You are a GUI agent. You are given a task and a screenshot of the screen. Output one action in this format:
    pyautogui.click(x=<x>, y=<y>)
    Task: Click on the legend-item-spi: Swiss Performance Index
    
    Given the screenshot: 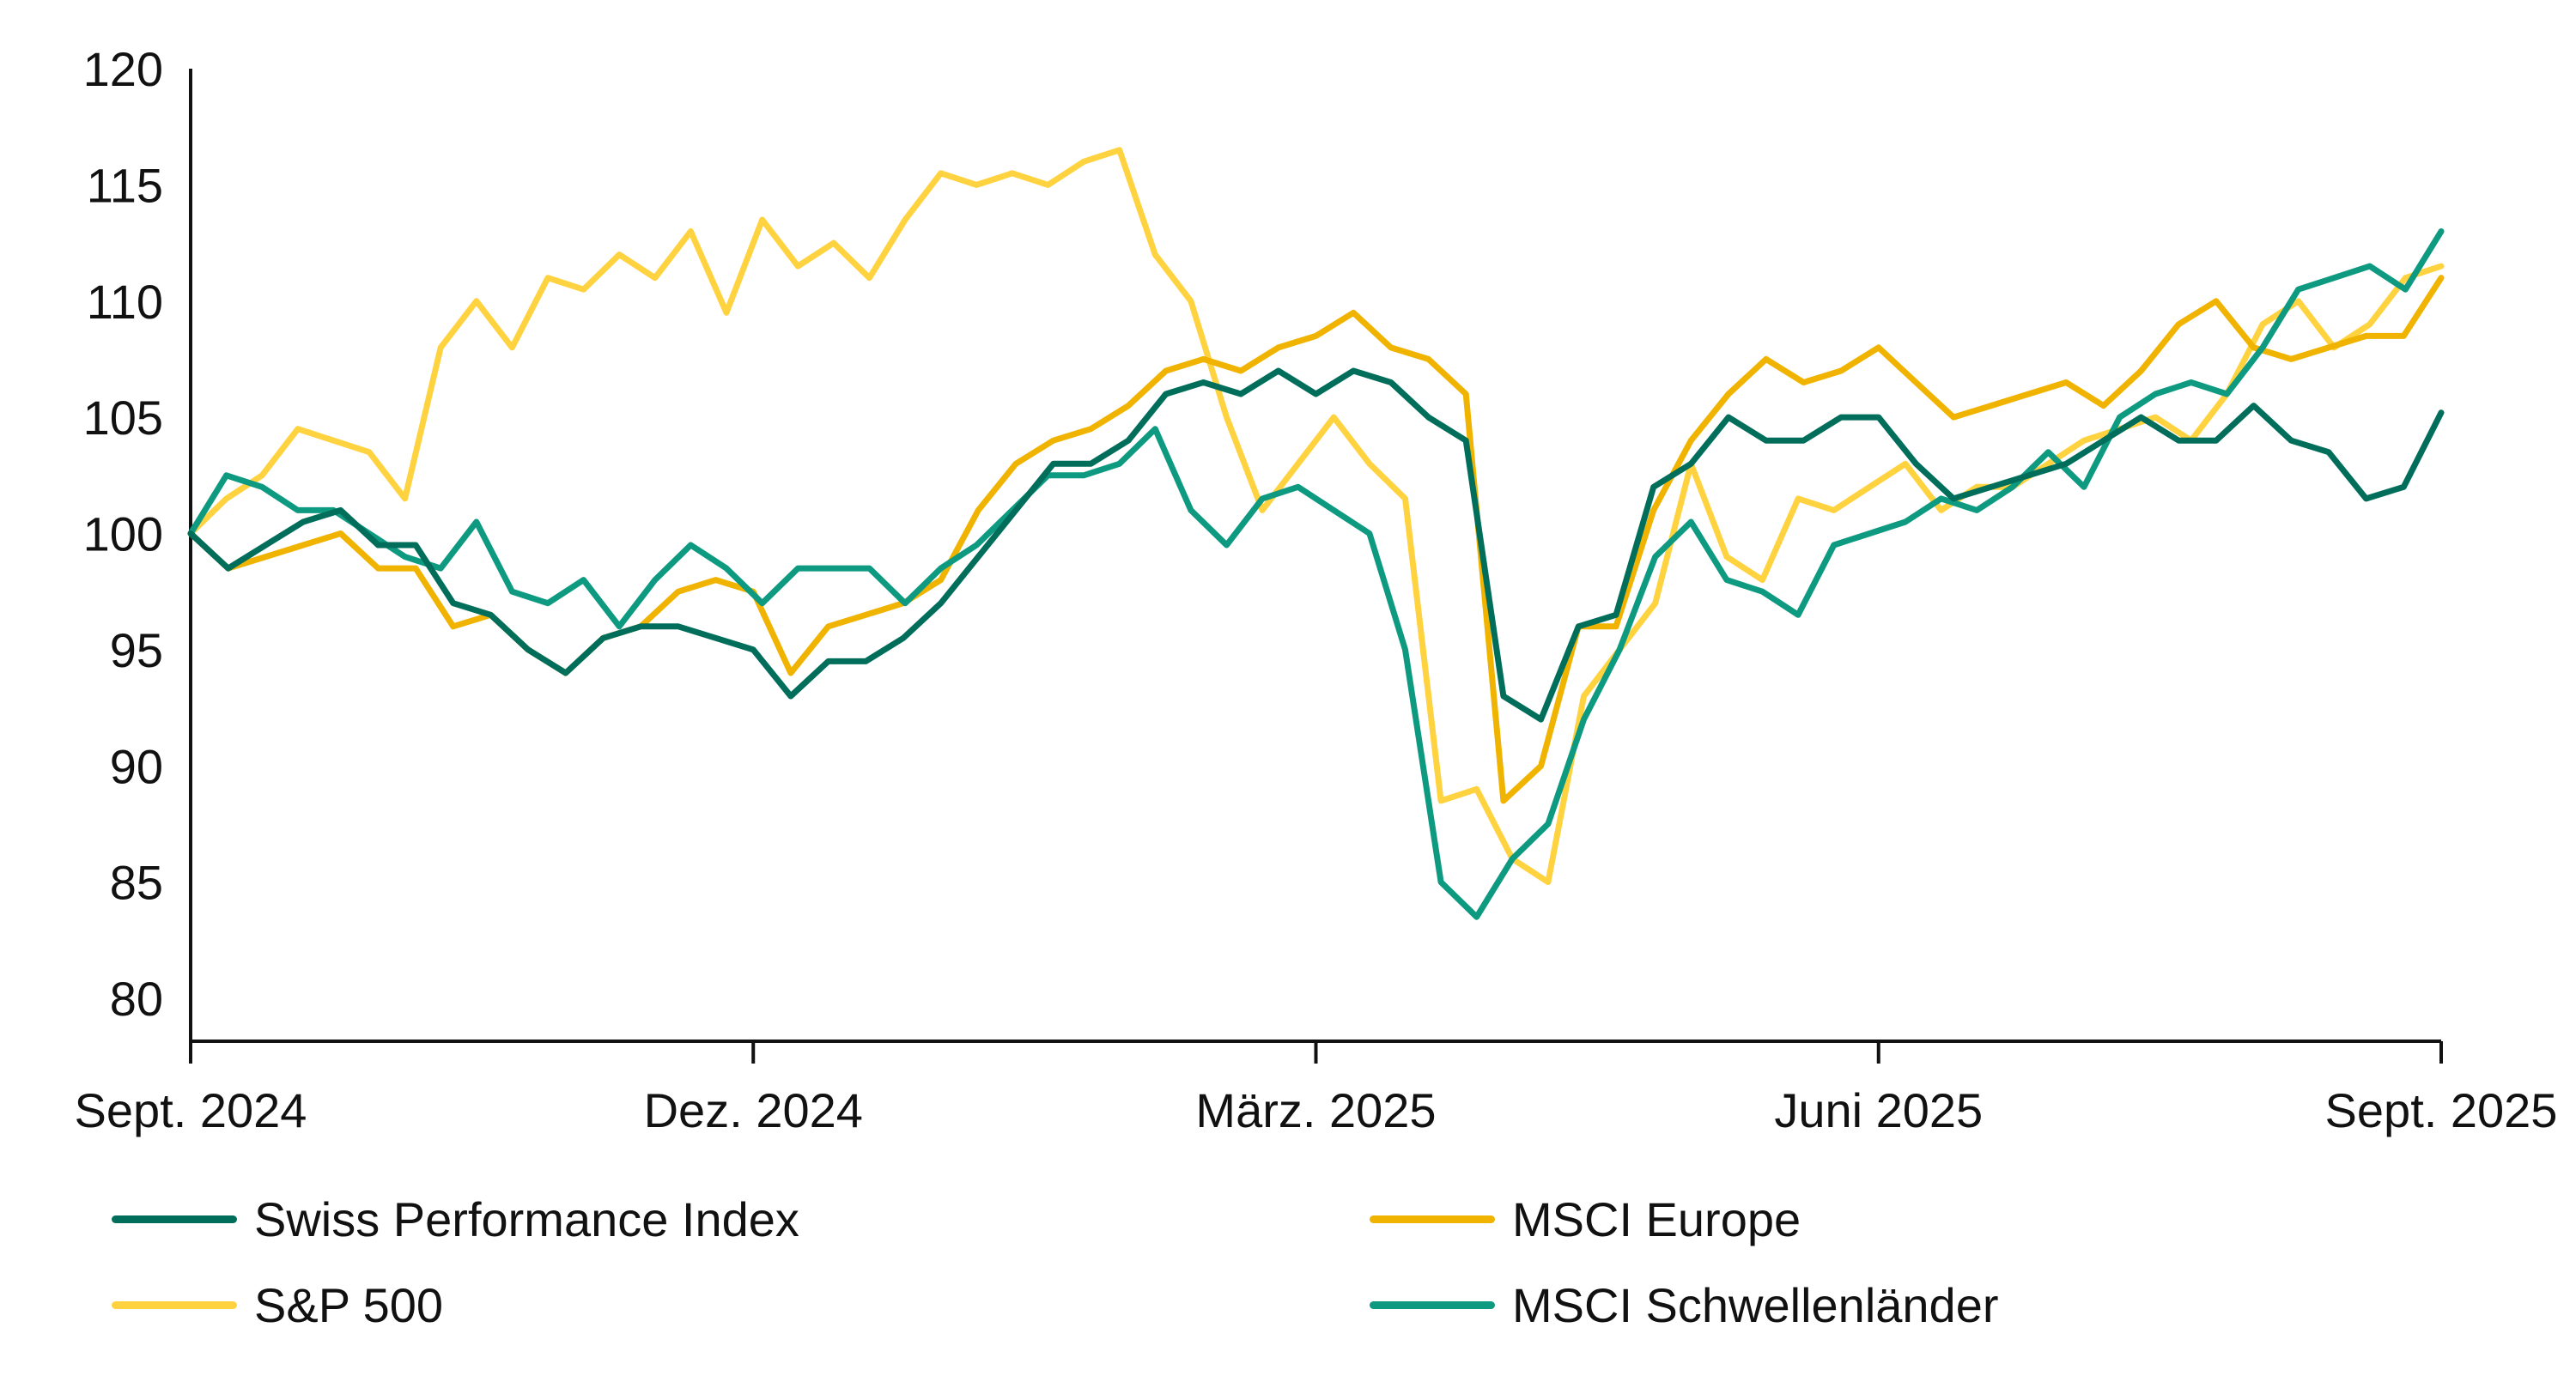 What is the action you would take?
    pyautogui.click(x=455, y=1219)
    